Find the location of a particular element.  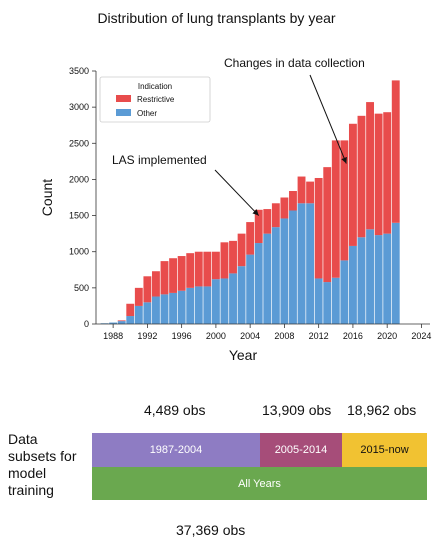

bar-restrictive-2010 is located at coordinates (301, 190).